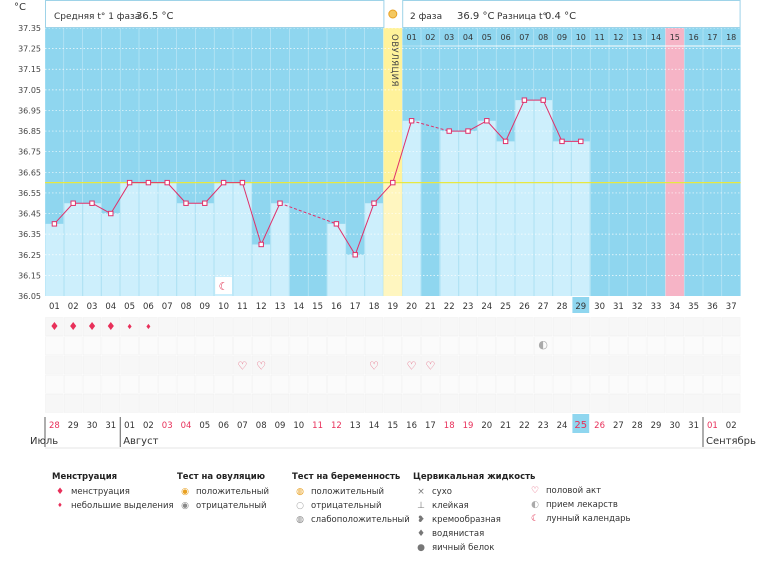  What do you see at coordinates (29, 131) in the screenshot?
I see `y-tick-label: 36.85` at bounding box center [29, 131].